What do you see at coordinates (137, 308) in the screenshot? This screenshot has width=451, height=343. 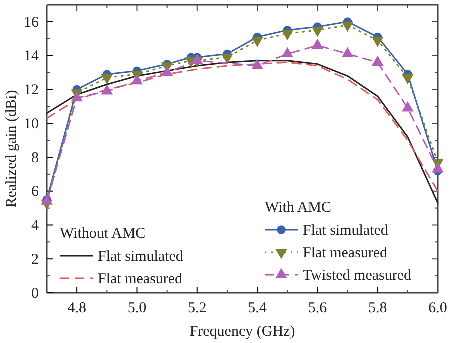 I see `x-tick-label: 5.0` at bounding box center [137, 308].